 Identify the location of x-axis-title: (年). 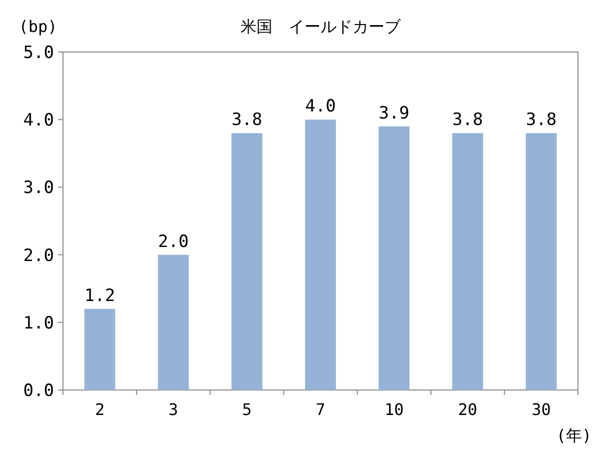
(574, 435).